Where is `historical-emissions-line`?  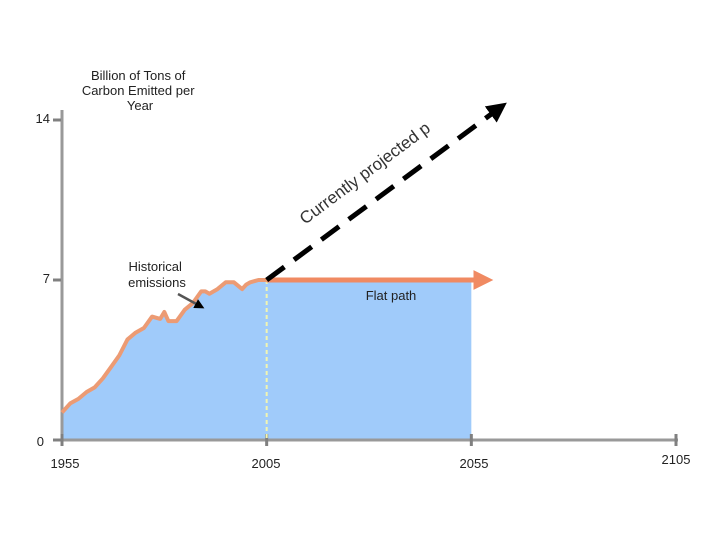 historical-emissions-line is located at coordinates (163, 346).